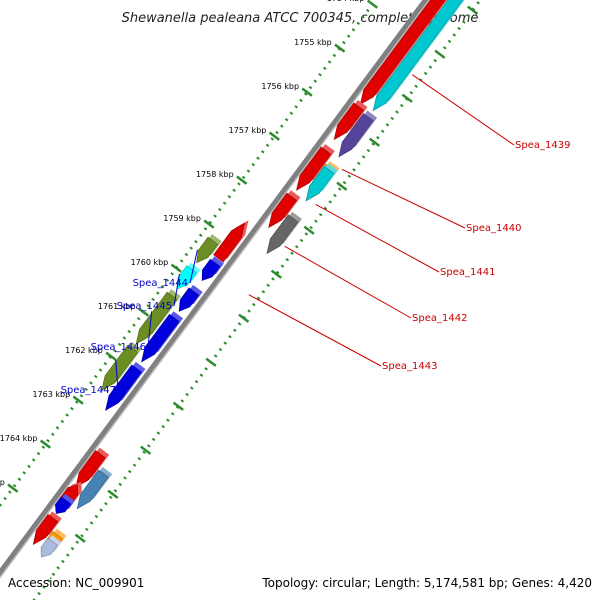 The height and width of the screenshot is (600, 600). I want to click on tick-label: 1761 kbp, so click(117, 306).